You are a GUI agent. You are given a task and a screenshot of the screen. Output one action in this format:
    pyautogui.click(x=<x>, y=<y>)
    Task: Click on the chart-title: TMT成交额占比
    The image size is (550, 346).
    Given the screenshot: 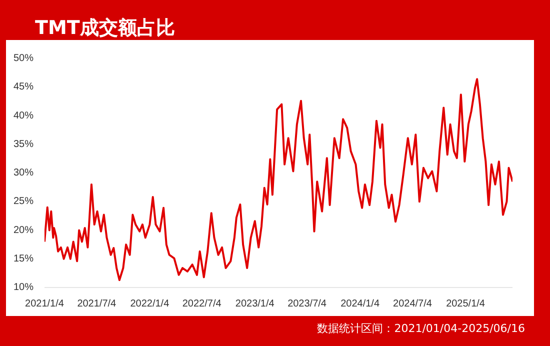 What is the action you would take?
    pyautogui.click(x=105, y=28)
    